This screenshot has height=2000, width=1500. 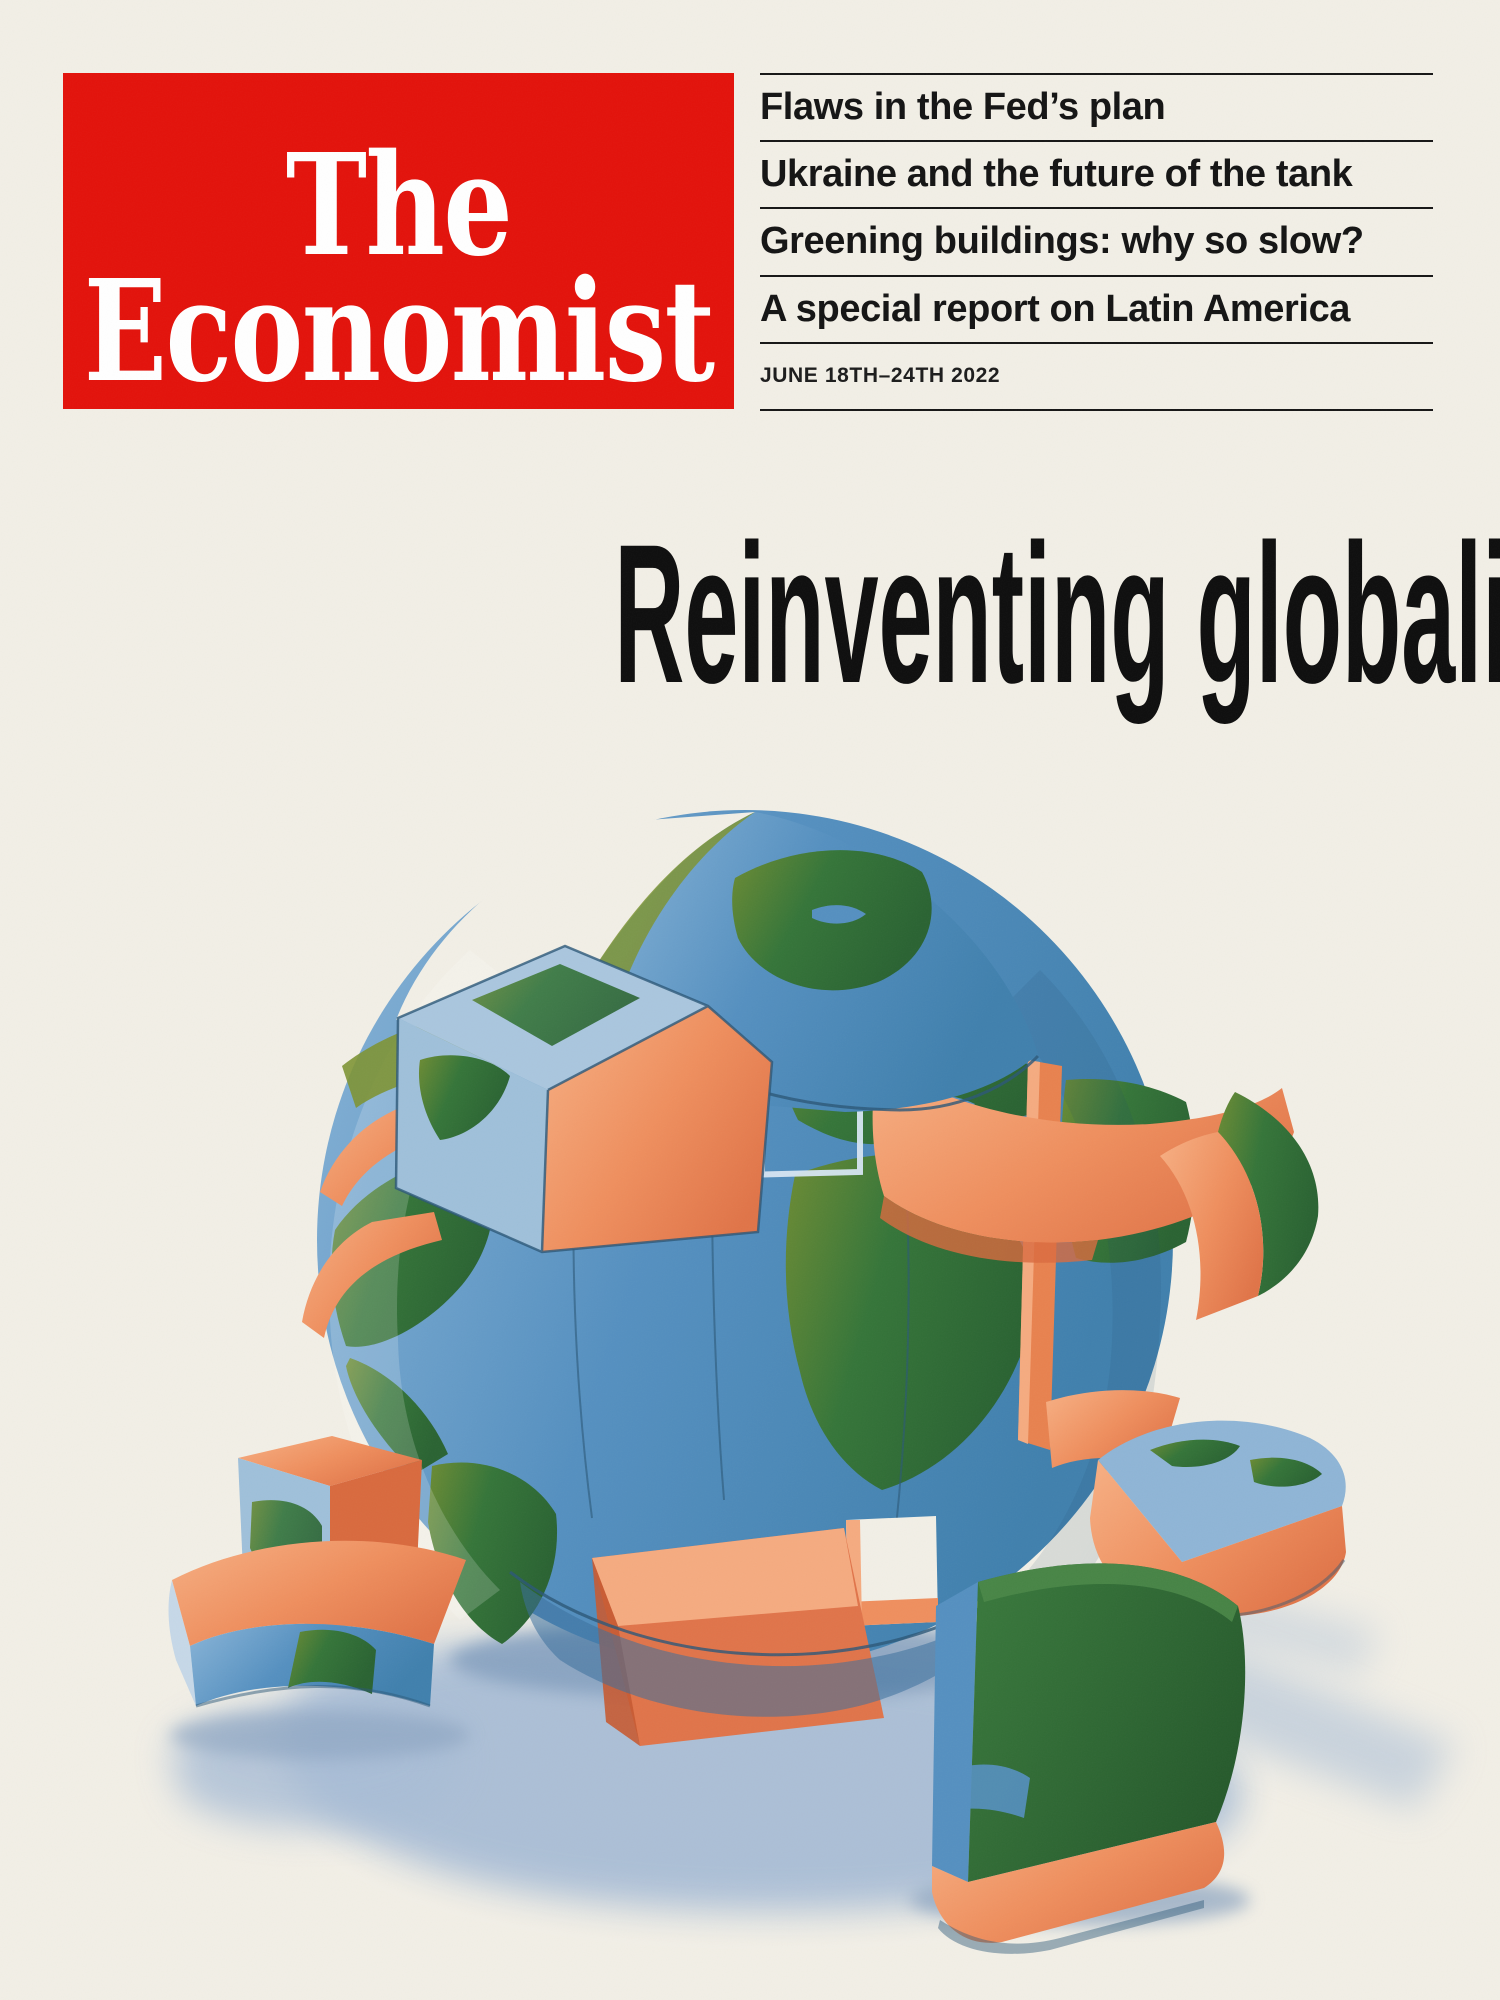 What do you see at coordinates (1096, 375) in the screenshot?
I see `issue-date: JUNE 18TH–24TH 2022` at bounding box center [1096, 375].